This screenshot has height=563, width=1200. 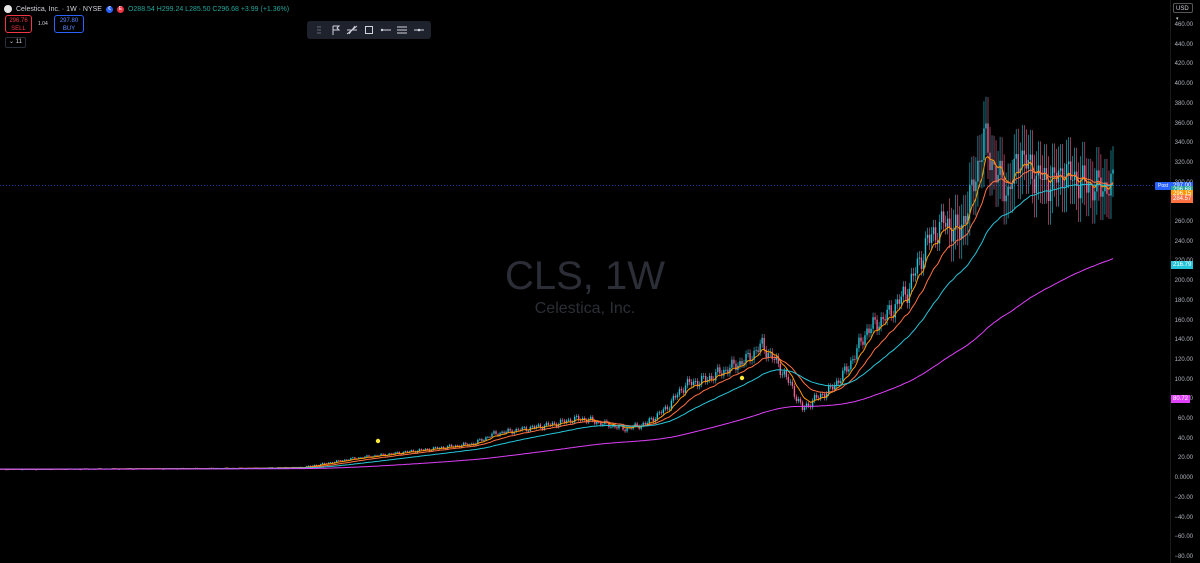 I want to click on price-label: 216.79, so click(x=1182, y=264).